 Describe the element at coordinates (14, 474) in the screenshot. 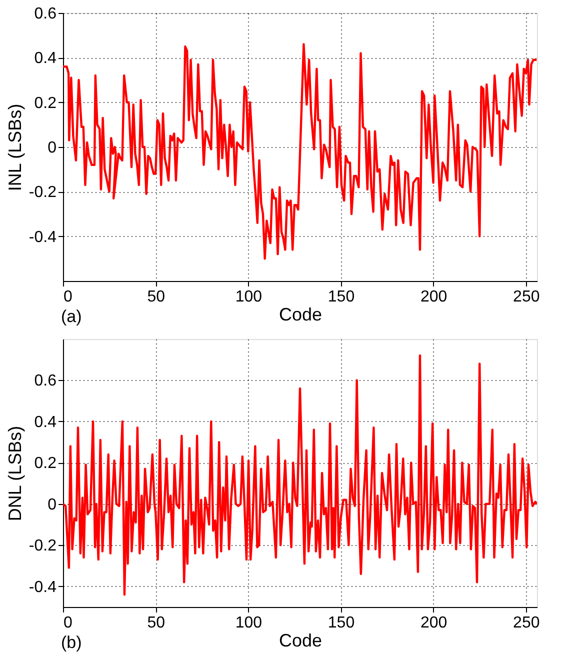

I see `y-axis-title: DNL (LSBs)` at that location.